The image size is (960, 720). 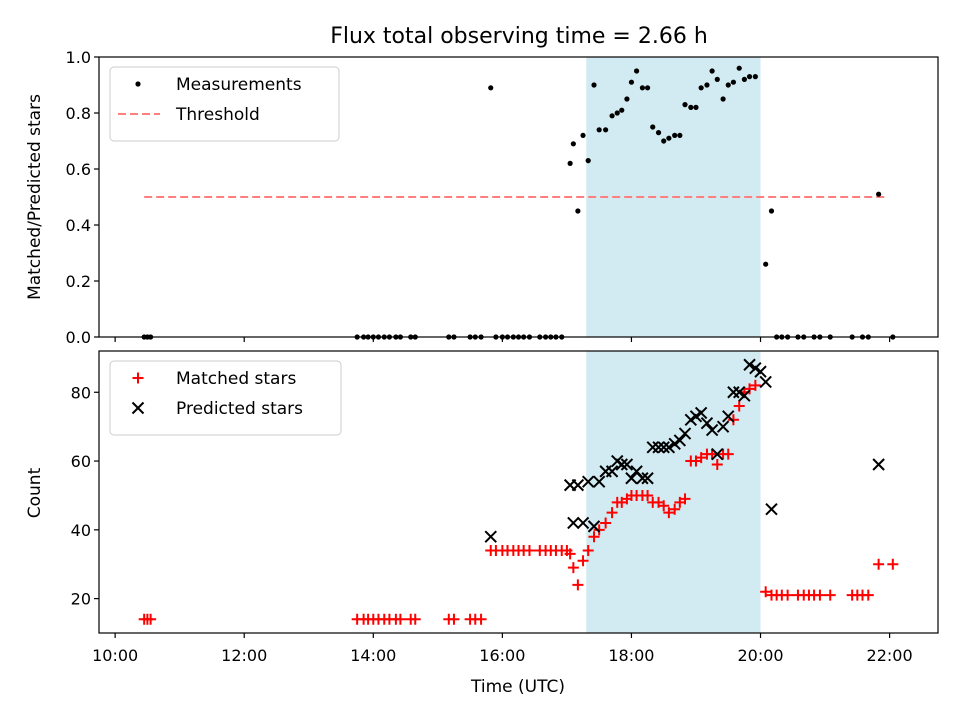 What do you see at coordinates (236, 379) in the screenshot?
I see `legend-label: Matched stars` at bounding box center [236, 379].